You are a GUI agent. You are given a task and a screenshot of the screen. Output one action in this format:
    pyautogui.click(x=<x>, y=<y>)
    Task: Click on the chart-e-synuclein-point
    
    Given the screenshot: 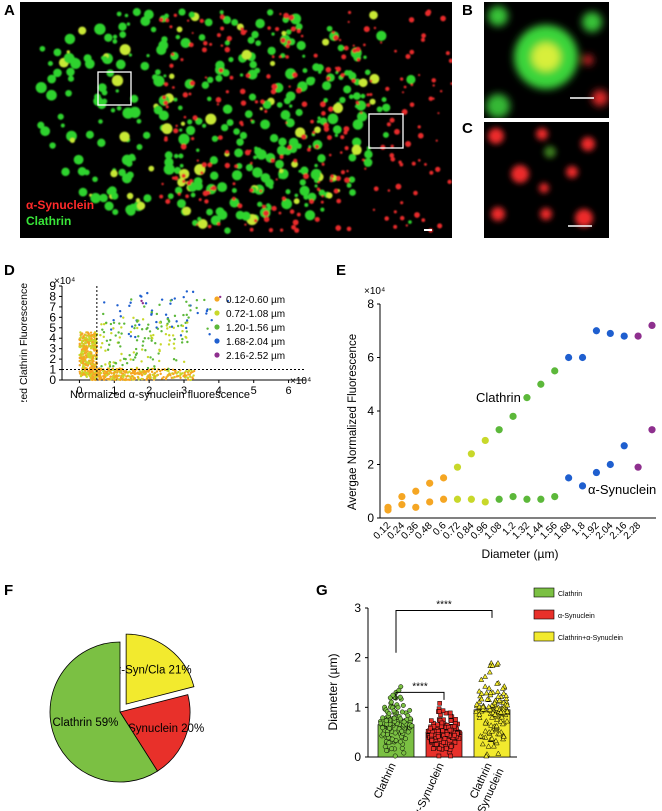 What is the action you would take?
    pyautogui.click(x=527, y=499)
    